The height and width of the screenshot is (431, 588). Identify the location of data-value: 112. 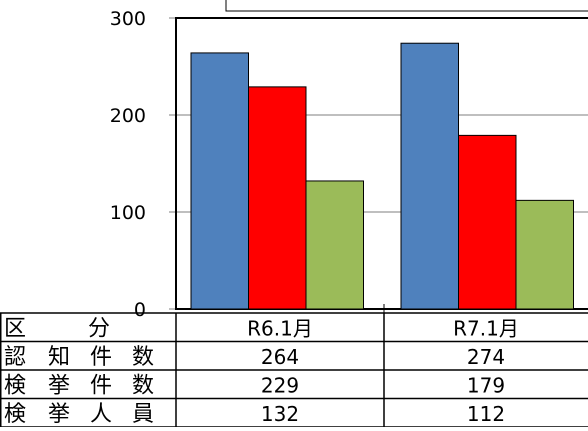
(486, 414).